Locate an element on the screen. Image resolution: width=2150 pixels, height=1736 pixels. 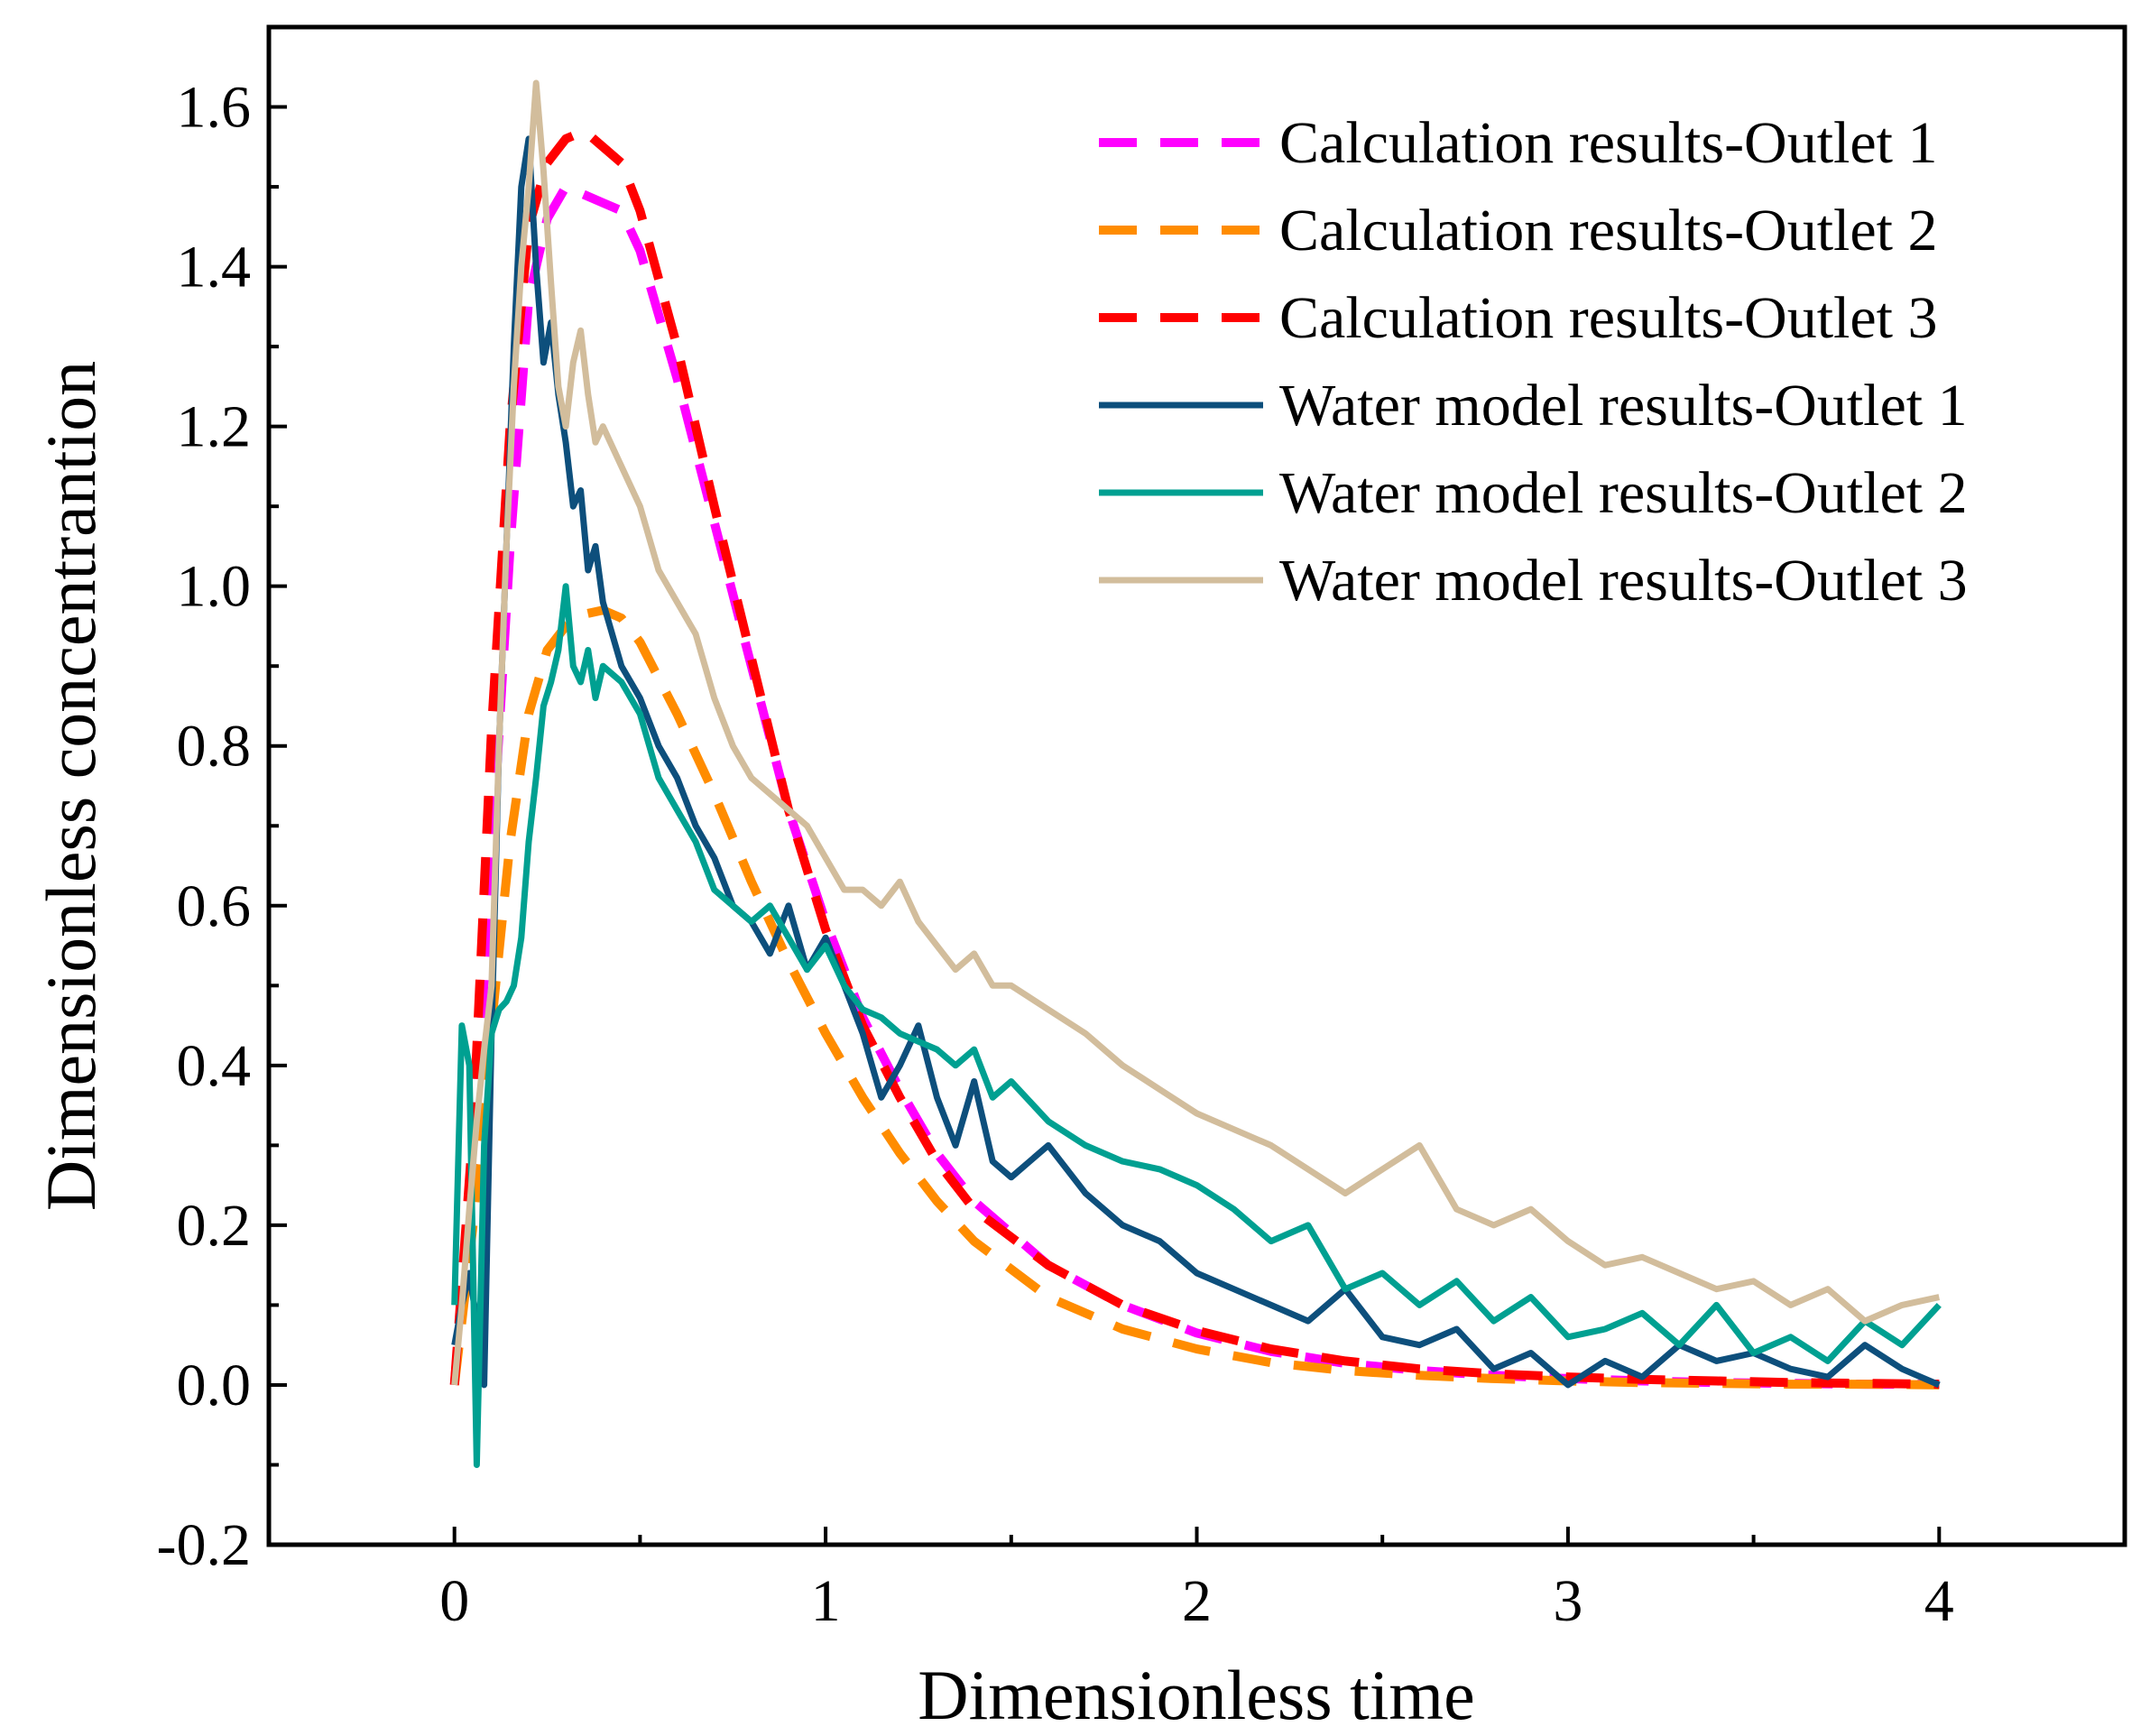
y-tick-label: 0.6 is located at coordinates (214, 906).